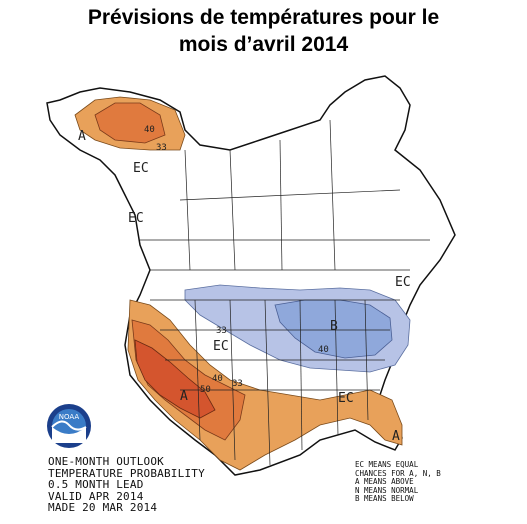  Describe the element at coordinates (384, 498) in the screenshot. I see `legend-line5: B MEANS BELOW` at that location.